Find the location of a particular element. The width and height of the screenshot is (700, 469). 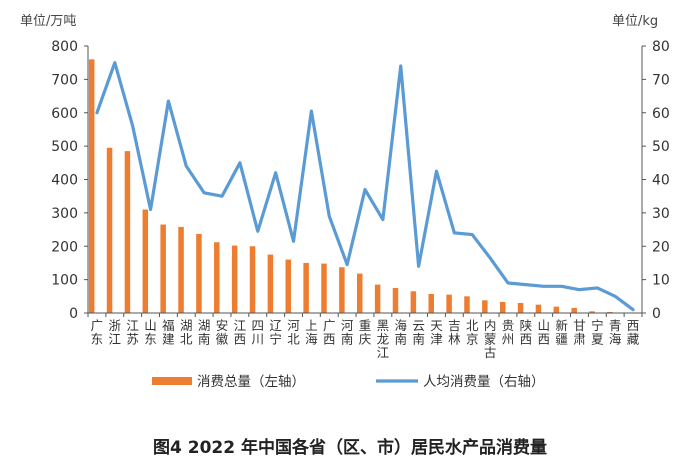

x-tick-label: 黑龙江 is located at coordinates (383, 339).